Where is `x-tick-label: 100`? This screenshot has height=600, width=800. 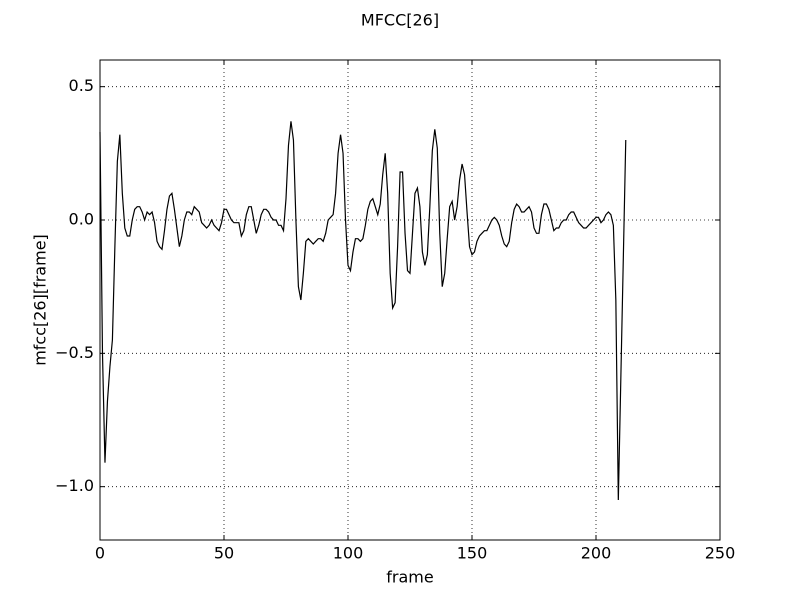
x-tick-label: 100 is located at coordinates (348, 553).